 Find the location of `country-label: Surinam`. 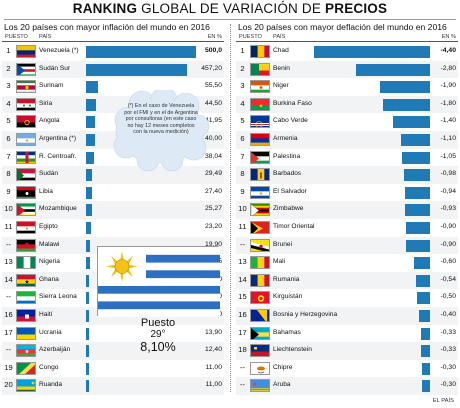

country-label: Surinam is located at coordinates (51, 86).